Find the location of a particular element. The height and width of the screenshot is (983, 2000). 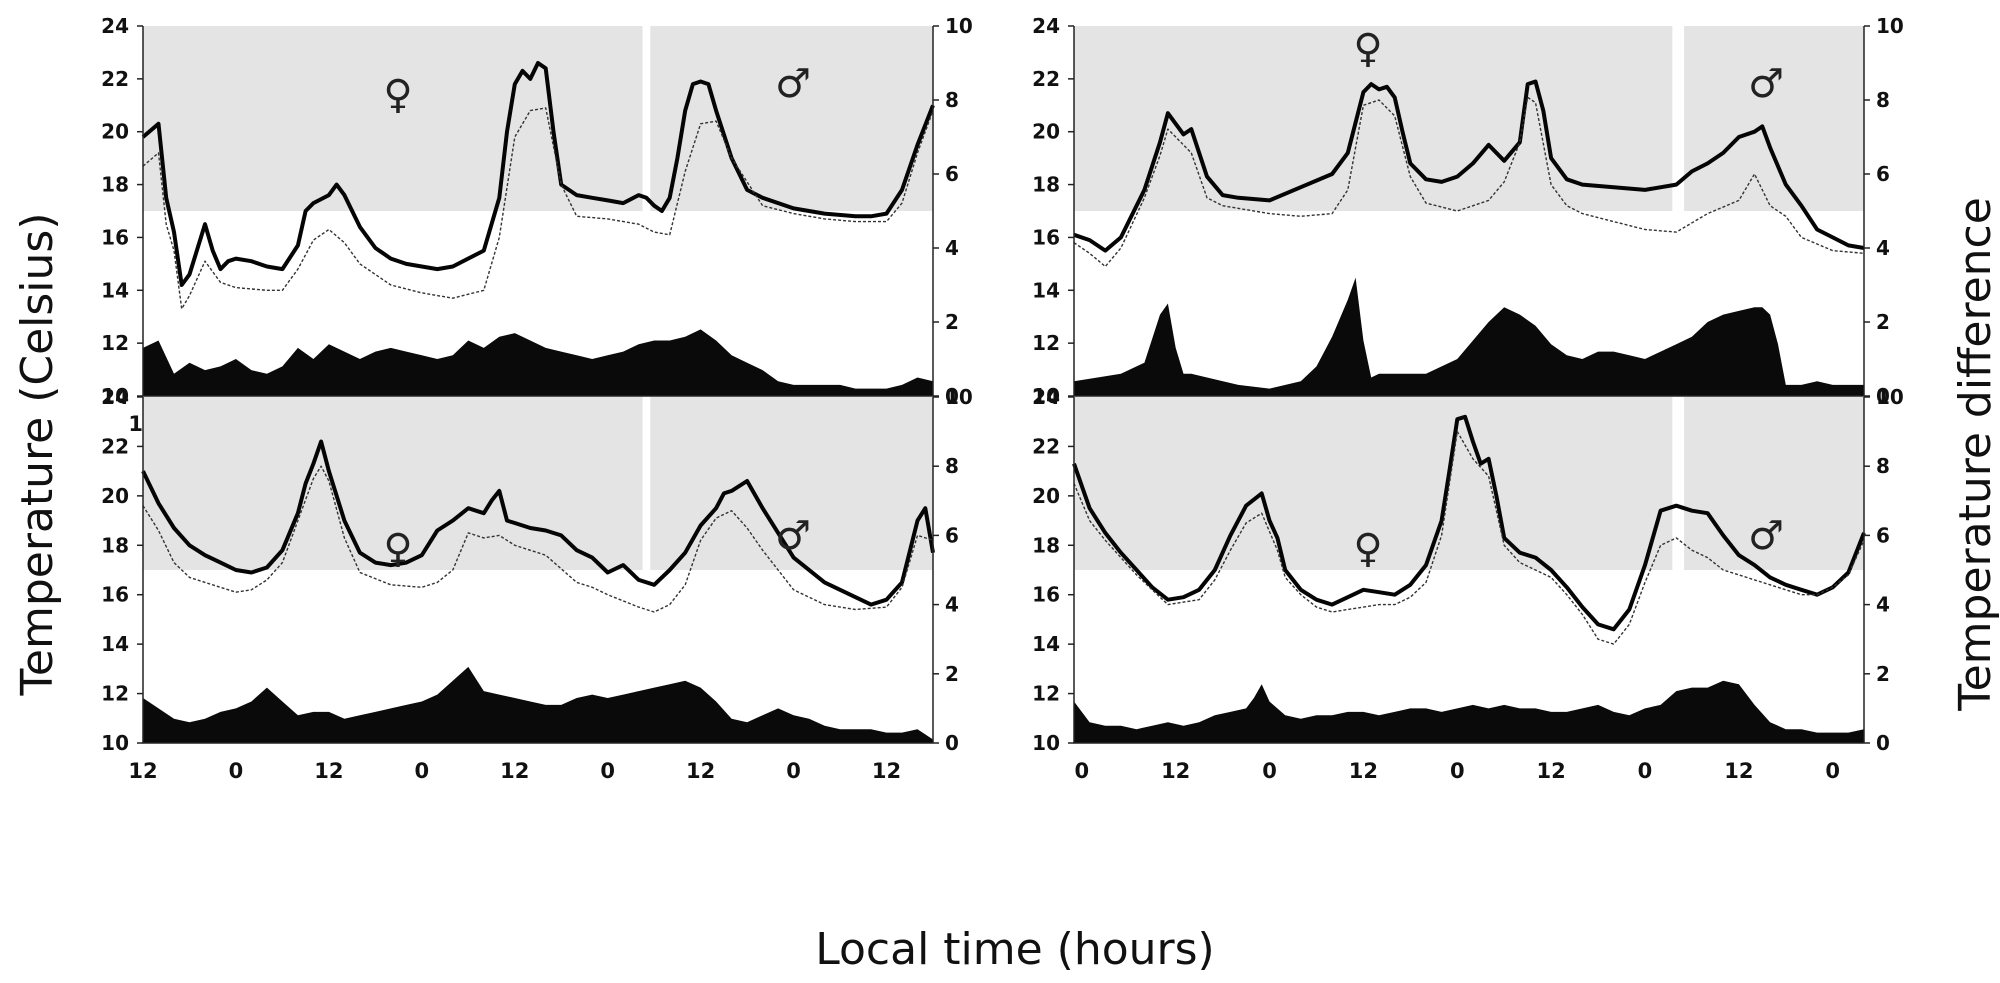

x-axis-title: Local time (hours) is located at coordinates (1014, 949).